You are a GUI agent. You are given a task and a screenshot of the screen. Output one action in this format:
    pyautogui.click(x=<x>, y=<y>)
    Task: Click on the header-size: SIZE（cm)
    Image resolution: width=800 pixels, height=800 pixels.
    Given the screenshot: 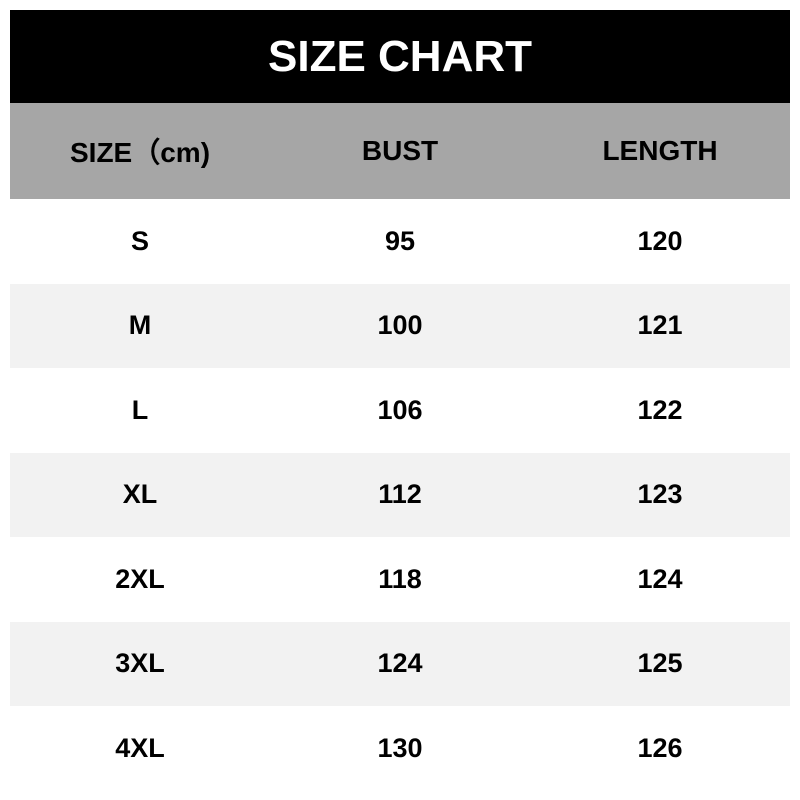 What is the action you would take?
    pyautogui.click(x=140, y=152)
    